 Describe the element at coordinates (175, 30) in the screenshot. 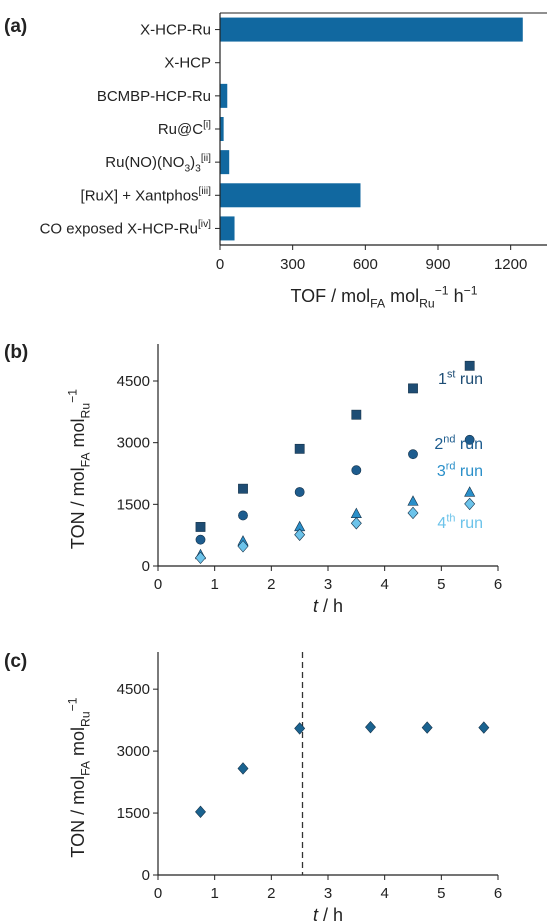

I see `category-label: X-HCP-Ru` at that location.